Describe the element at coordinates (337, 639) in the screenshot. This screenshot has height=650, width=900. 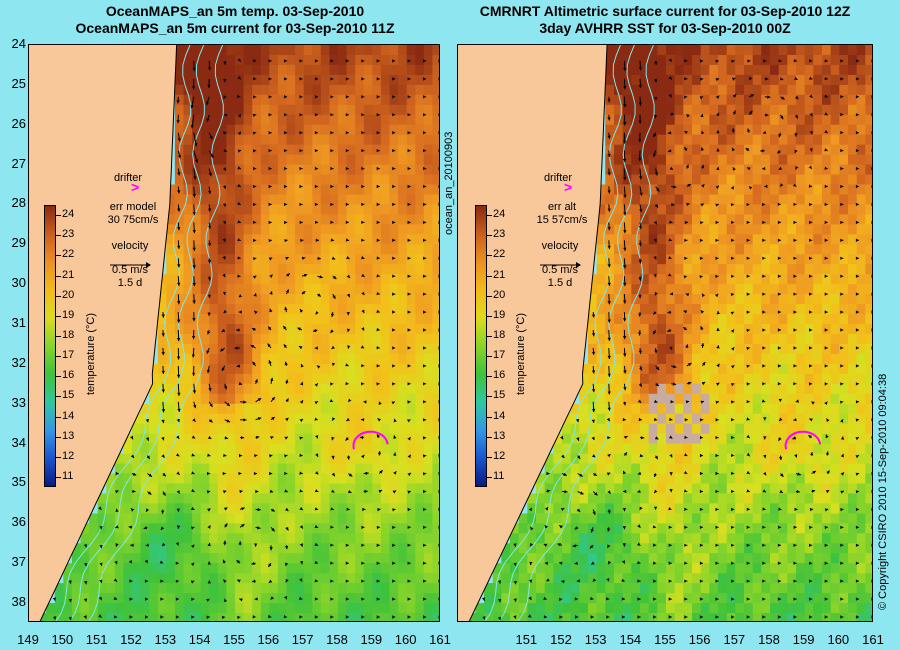
I see `longitude-tick-label: 158` at that location.